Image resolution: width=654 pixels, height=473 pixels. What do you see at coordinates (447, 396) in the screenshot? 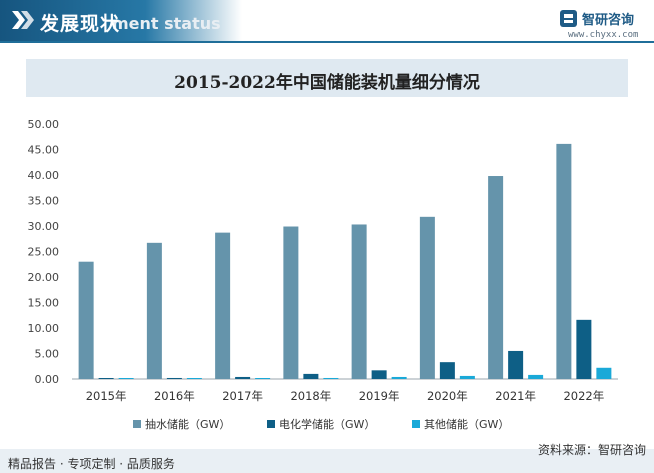
I see `x-tick-label: 2020年` at bounding box center [447, 396].